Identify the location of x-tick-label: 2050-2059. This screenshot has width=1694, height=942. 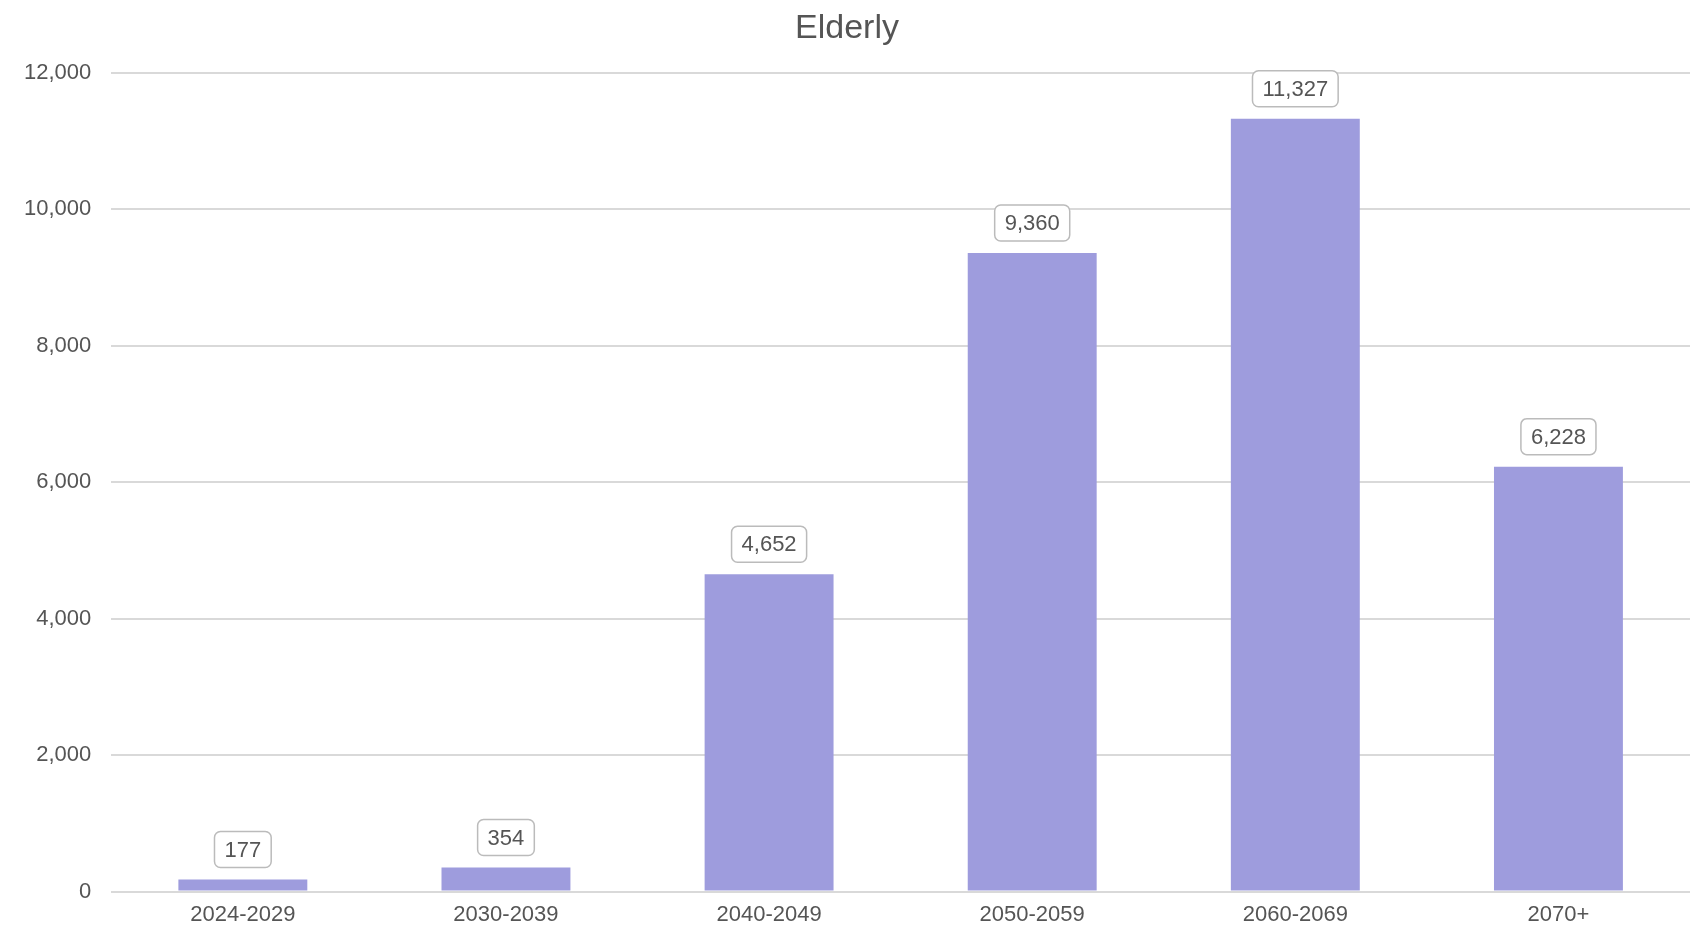
(1032, 913).